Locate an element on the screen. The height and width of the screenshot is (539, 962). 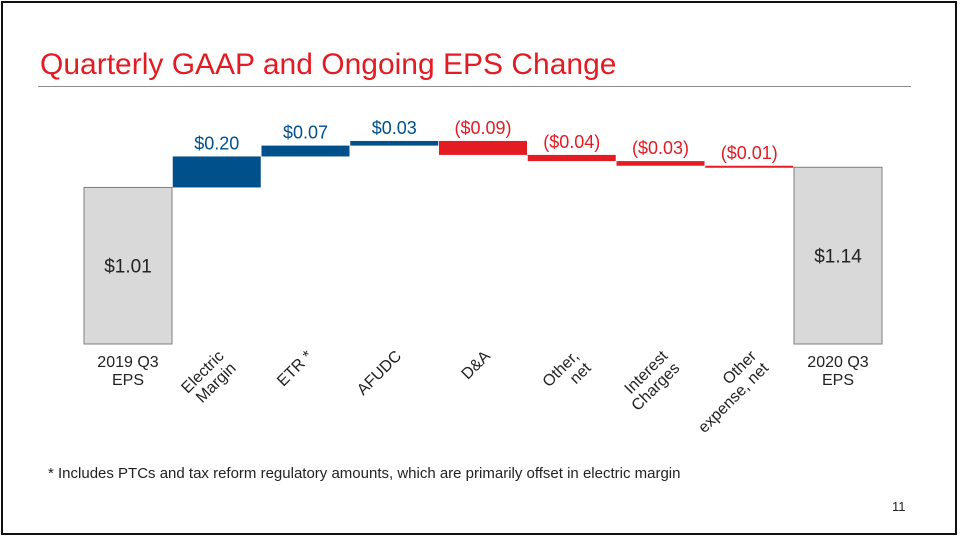
bar-afudc is located at coordinates (394, 143).